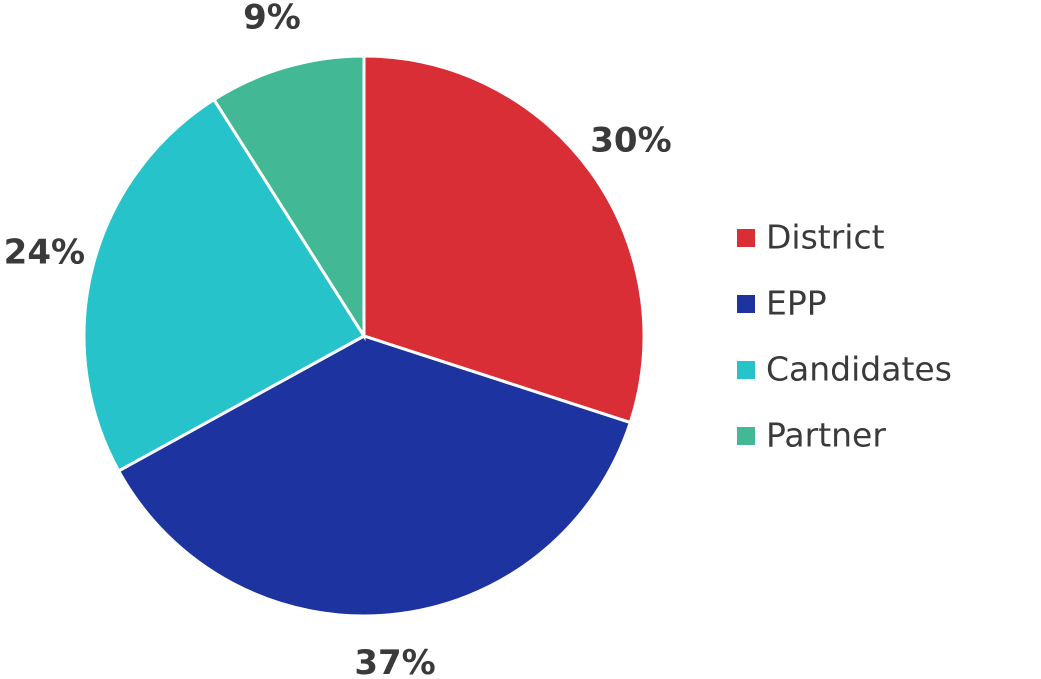 The width and height of the screenshot is (1041, 679). Describe the element at coordinates (796, 303) in the screenshot. I see `legend-label: EPP` at that location.